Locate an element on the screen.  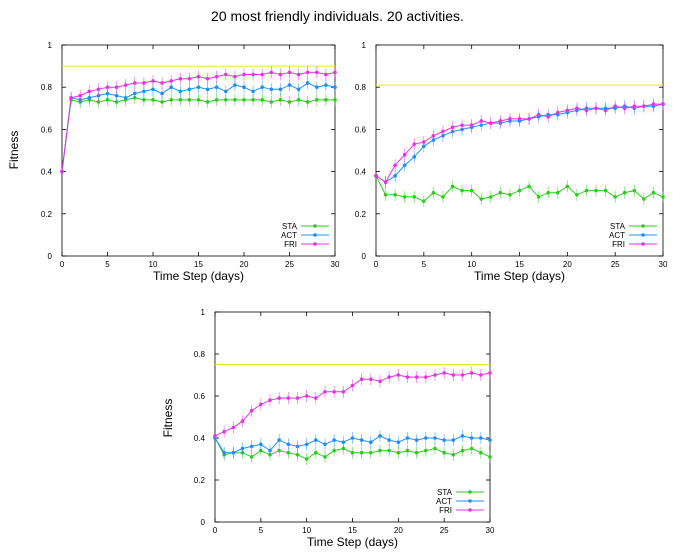
series-act is located at coordinates (352, 444).